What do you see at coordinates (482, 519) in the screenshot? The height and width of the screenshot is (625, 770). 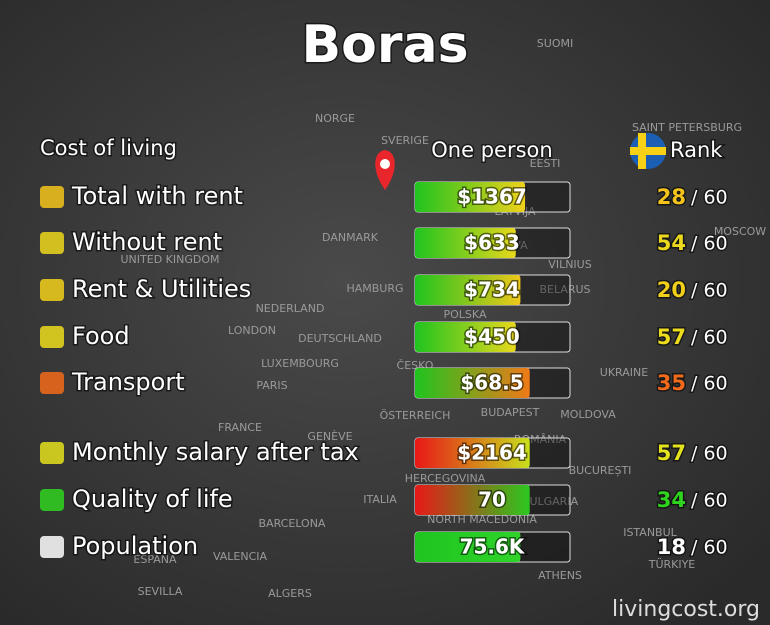 I see `map-label: NORTH MACEDONIA` at bounding box center [482, 519].